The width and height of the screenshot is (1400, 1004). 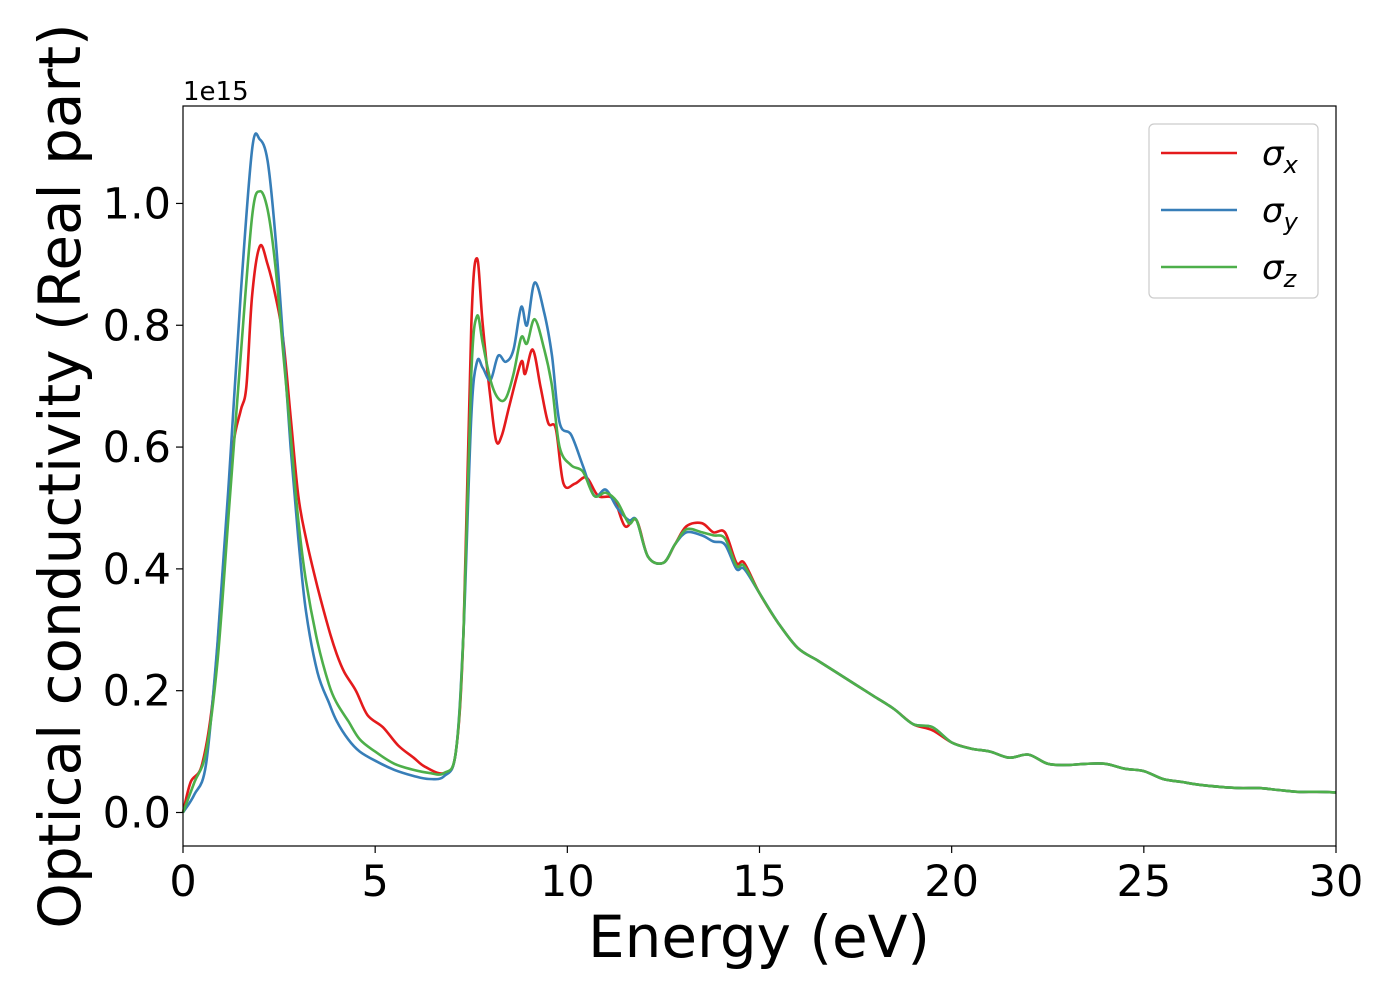 I want to click on y-tick-label: 0.0, so click(x=137, y=814).